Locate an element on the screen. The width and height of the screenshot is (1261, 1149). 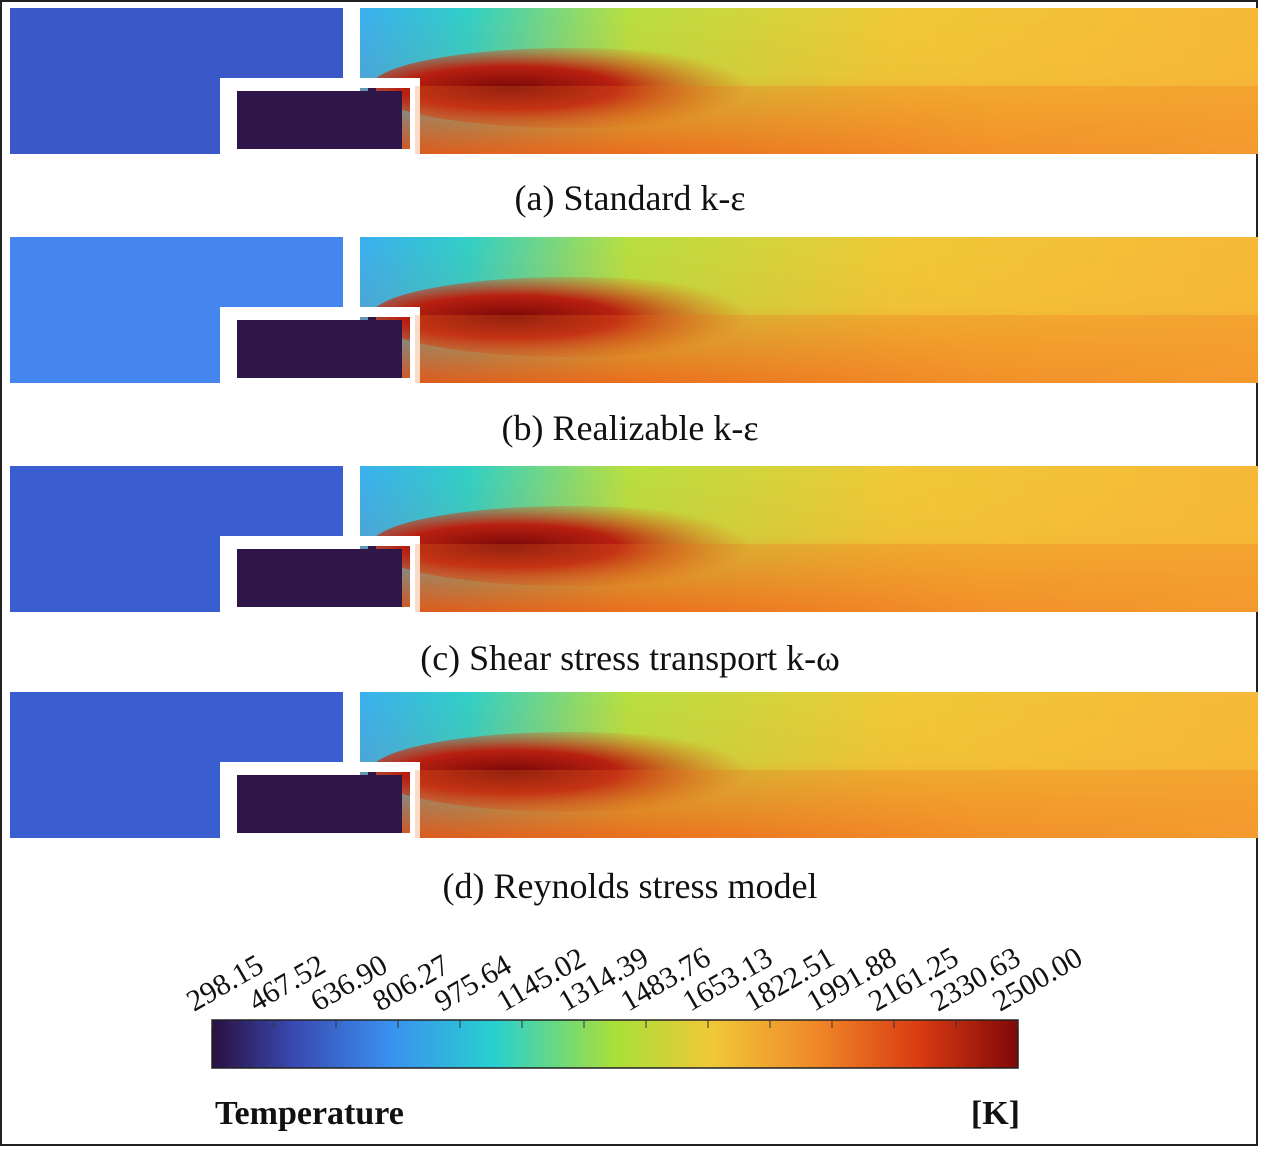
panel-caption: (b) Realizable k-ε is located at coordinates (630, 428).